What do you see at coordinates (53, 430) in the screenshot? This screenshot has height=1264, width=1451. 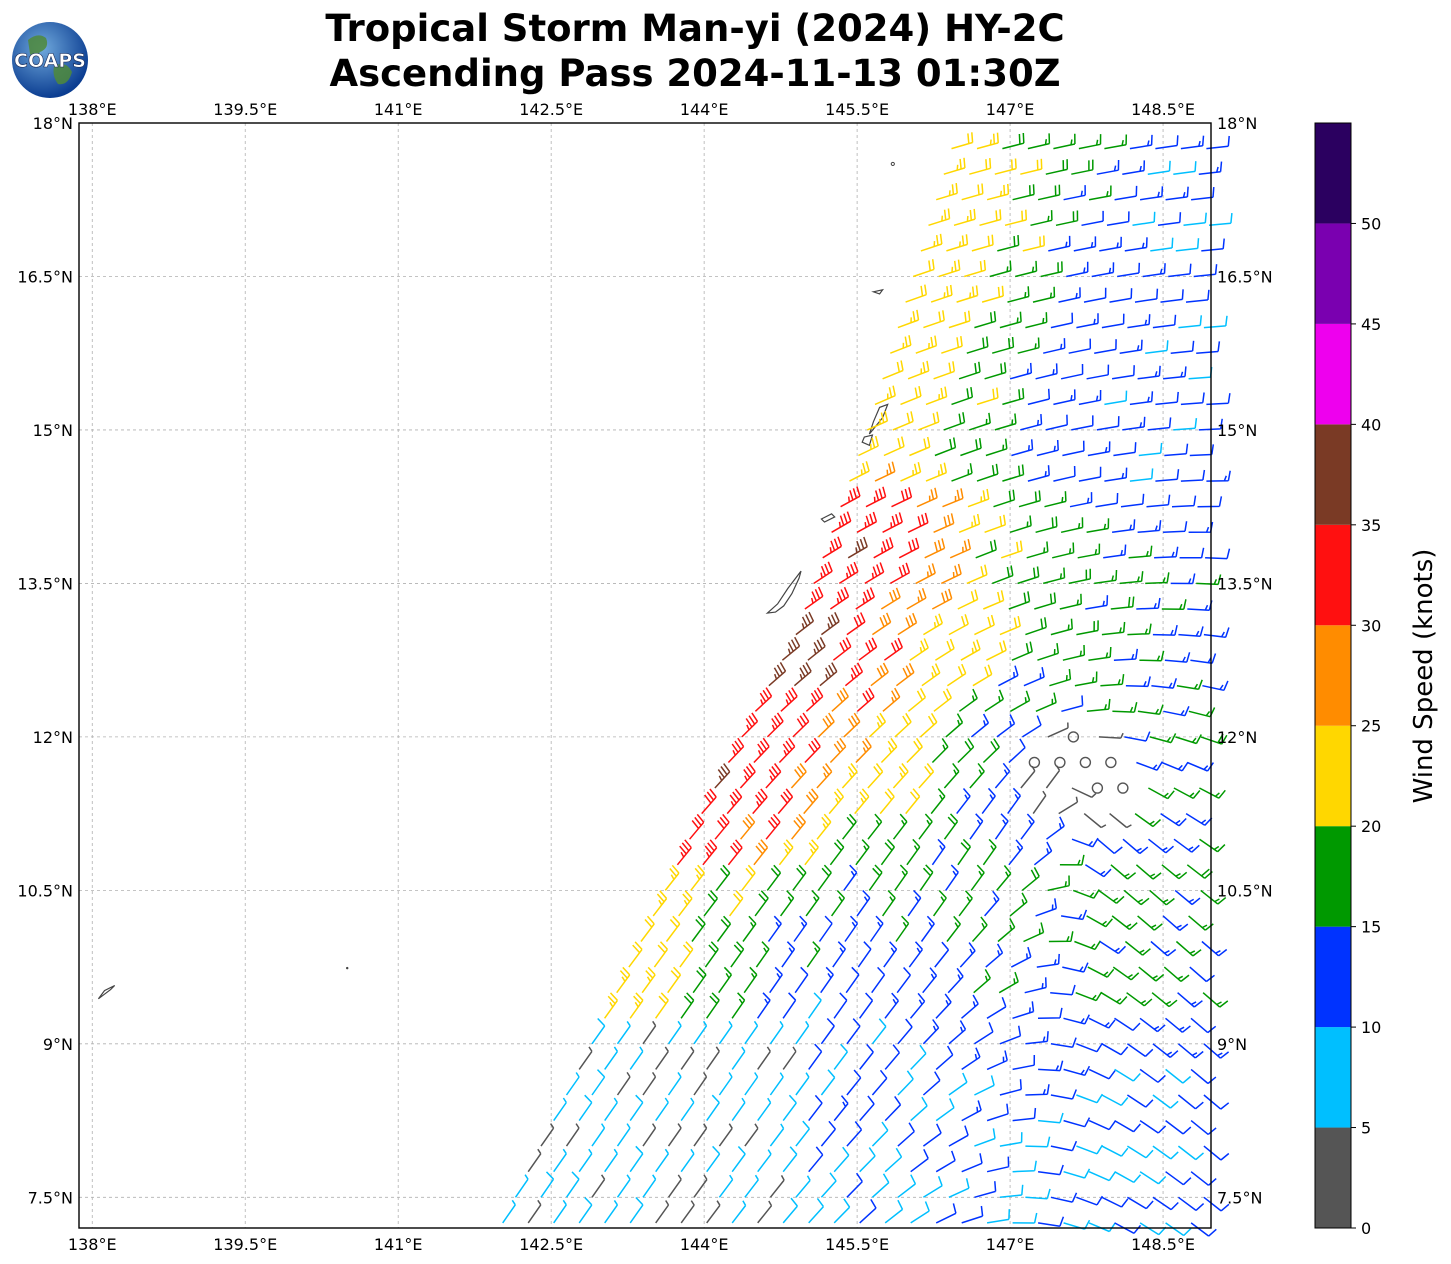 I see `lat-tick-label: 15°N` at bounding box center [53, 430].